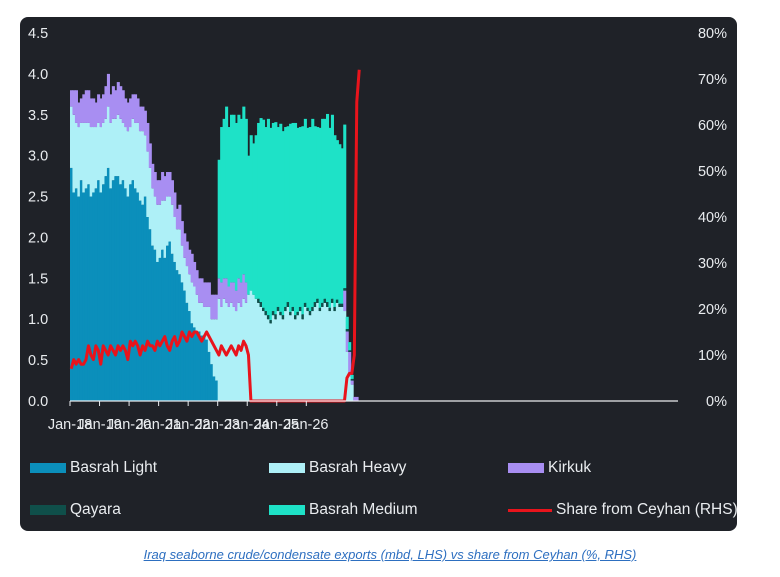 Image resolution: width=780 pixels, height=577 pixels. Describe the element at coordinates (343, 510) in the screenshot. I see `legend-item-basrah-medium: Basrah Medium` at that location.